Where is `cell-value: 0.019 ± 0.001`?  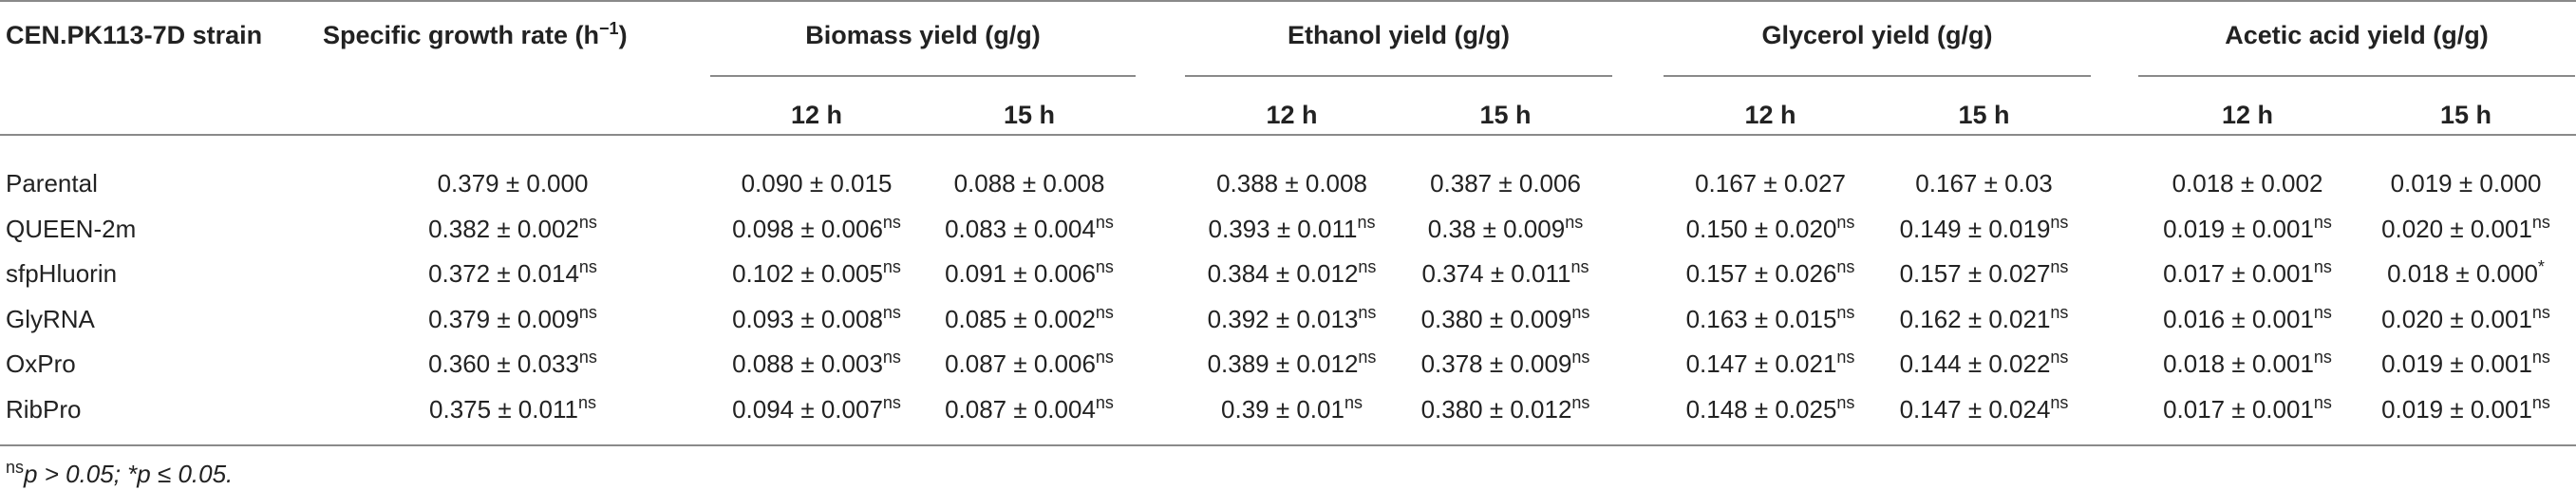 cell-value: 0.019 ± 0.001 is located at coordinates (2456, 363).